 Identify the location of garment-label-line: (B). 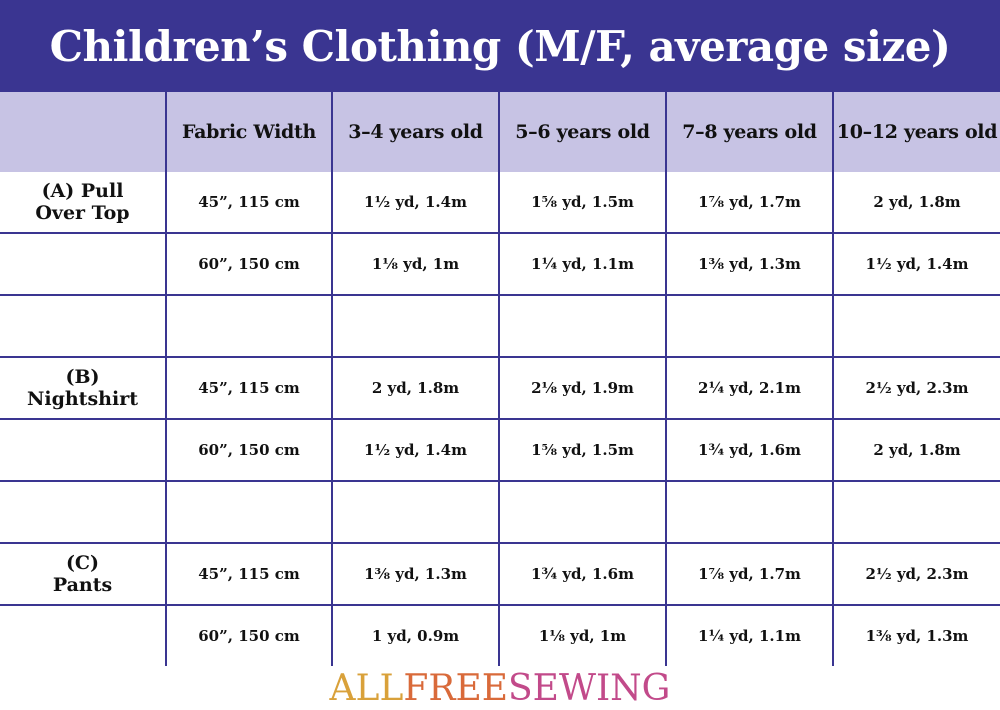
(82, 377).